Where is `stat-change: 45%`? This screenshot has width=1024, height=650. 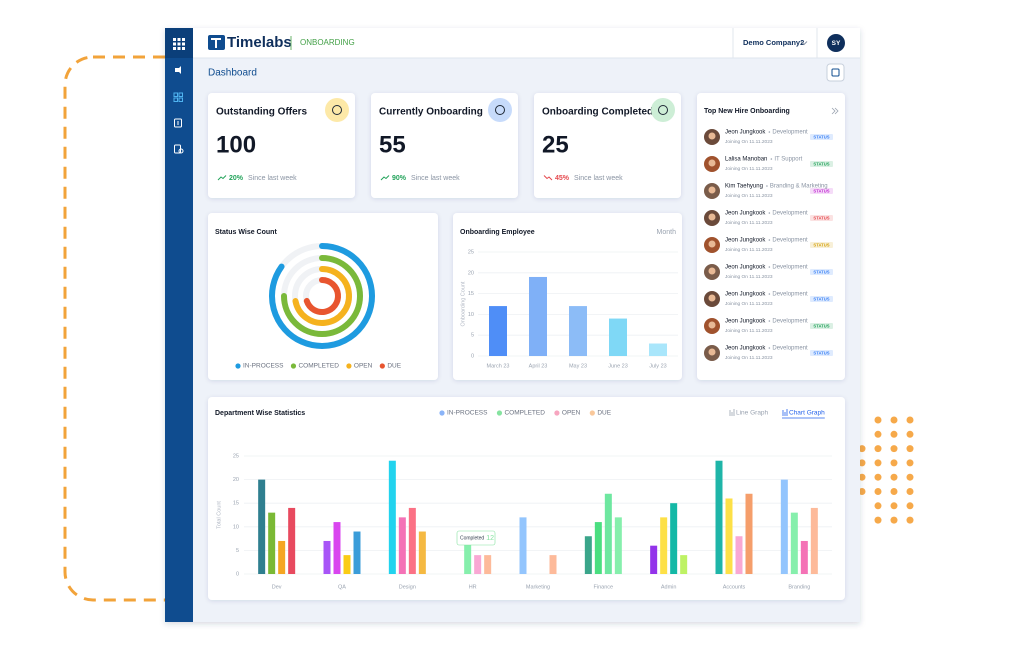
stat-change: 45% is located at coordinates (562, 178).